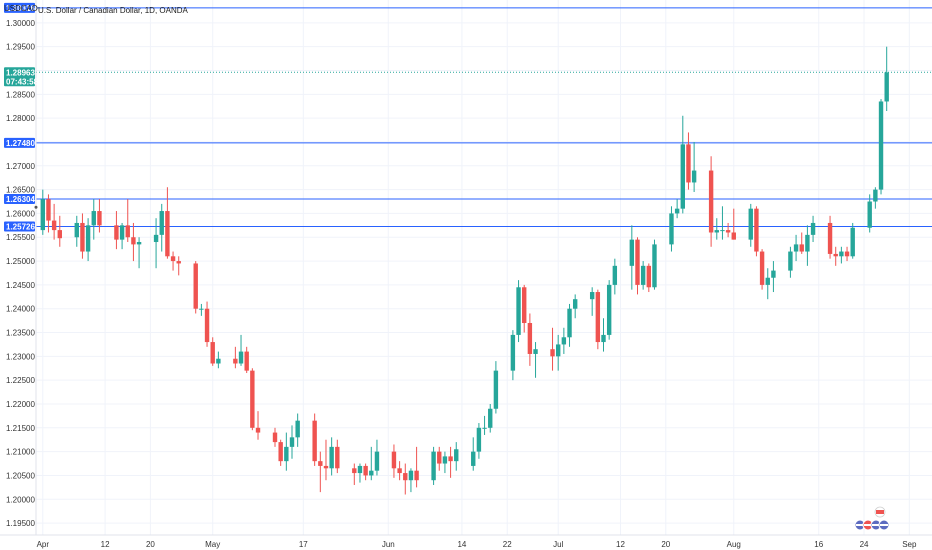  Describe the element at coordinates (909, 544) in the screenshot. I see `x-tick-label: Sep` at that location.